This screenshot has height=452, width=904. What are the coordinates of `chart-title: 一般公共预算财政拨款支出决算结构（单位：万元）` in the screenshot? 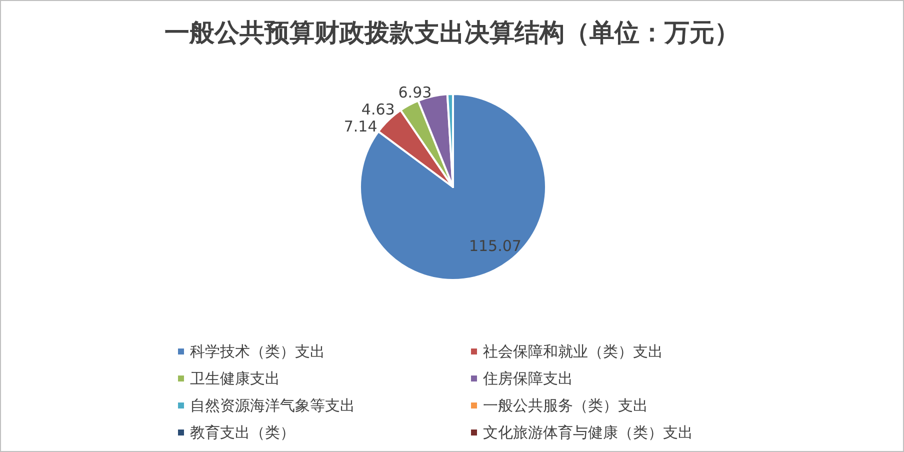 It's located at (452, 32).